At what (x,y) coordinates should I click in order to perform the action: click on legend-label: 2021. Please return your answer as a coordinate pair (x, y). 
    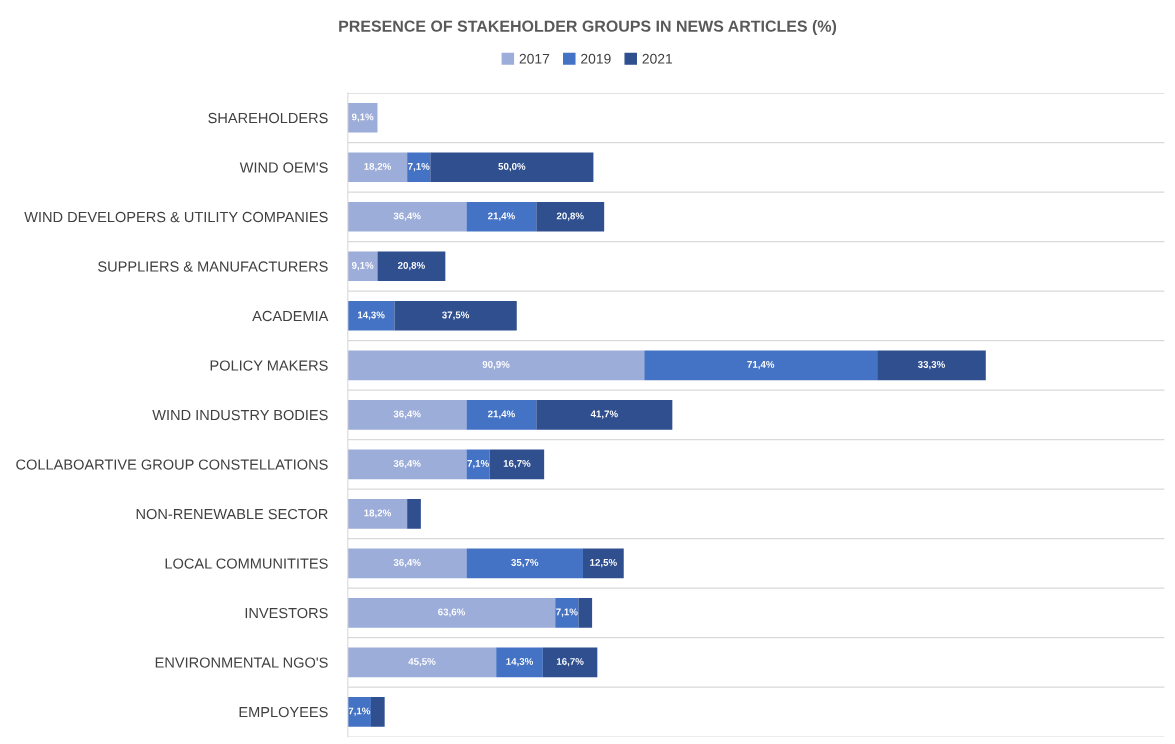
    Looking at the image, I should click on (657, 58).